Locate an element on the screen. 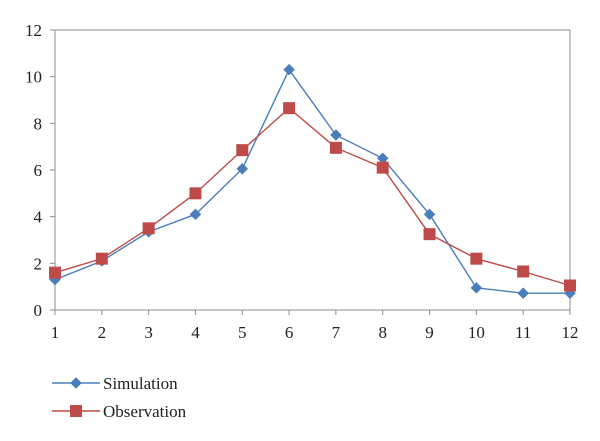  x-tick-label: 1 is located at coordinates (55, 332).